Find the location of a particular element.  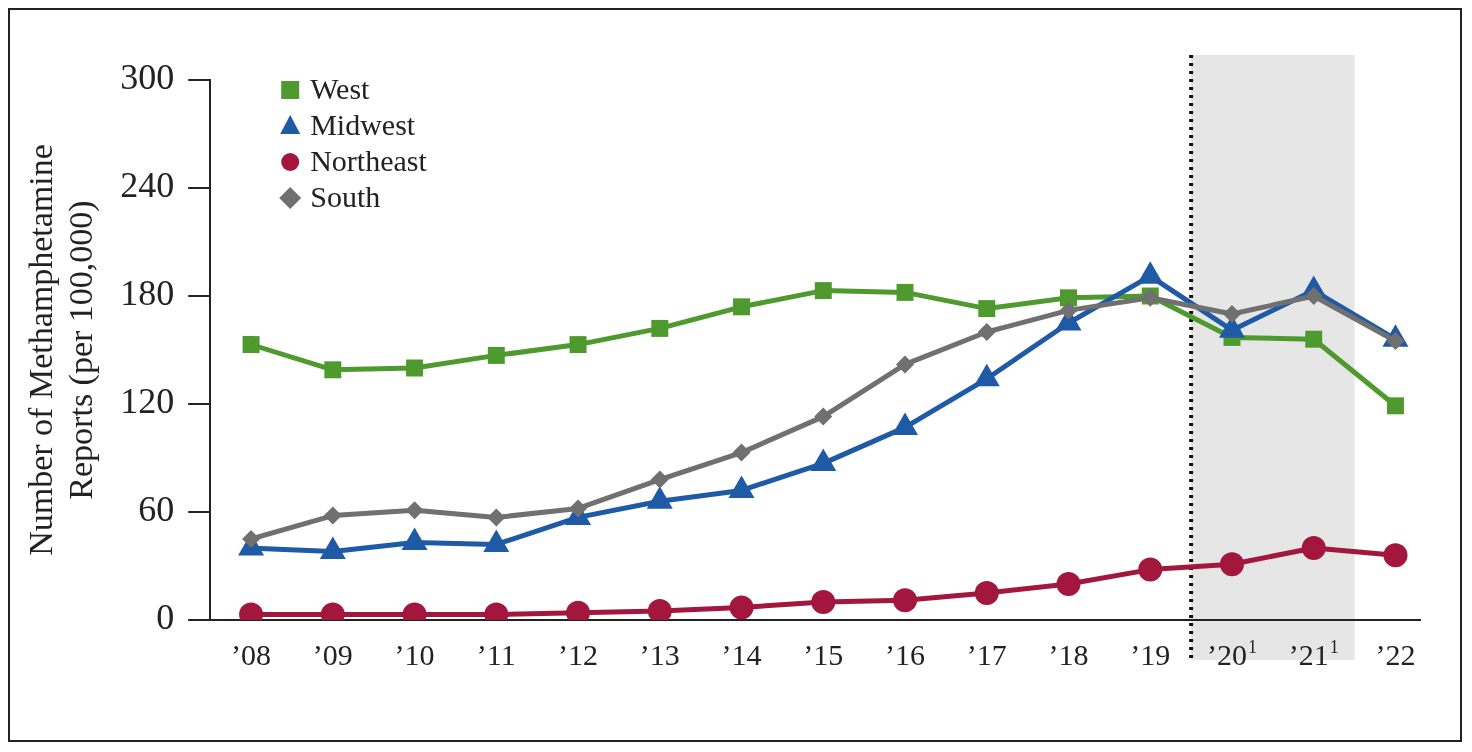

x-tick-label: ’08 is located at coordinates (251, 654).